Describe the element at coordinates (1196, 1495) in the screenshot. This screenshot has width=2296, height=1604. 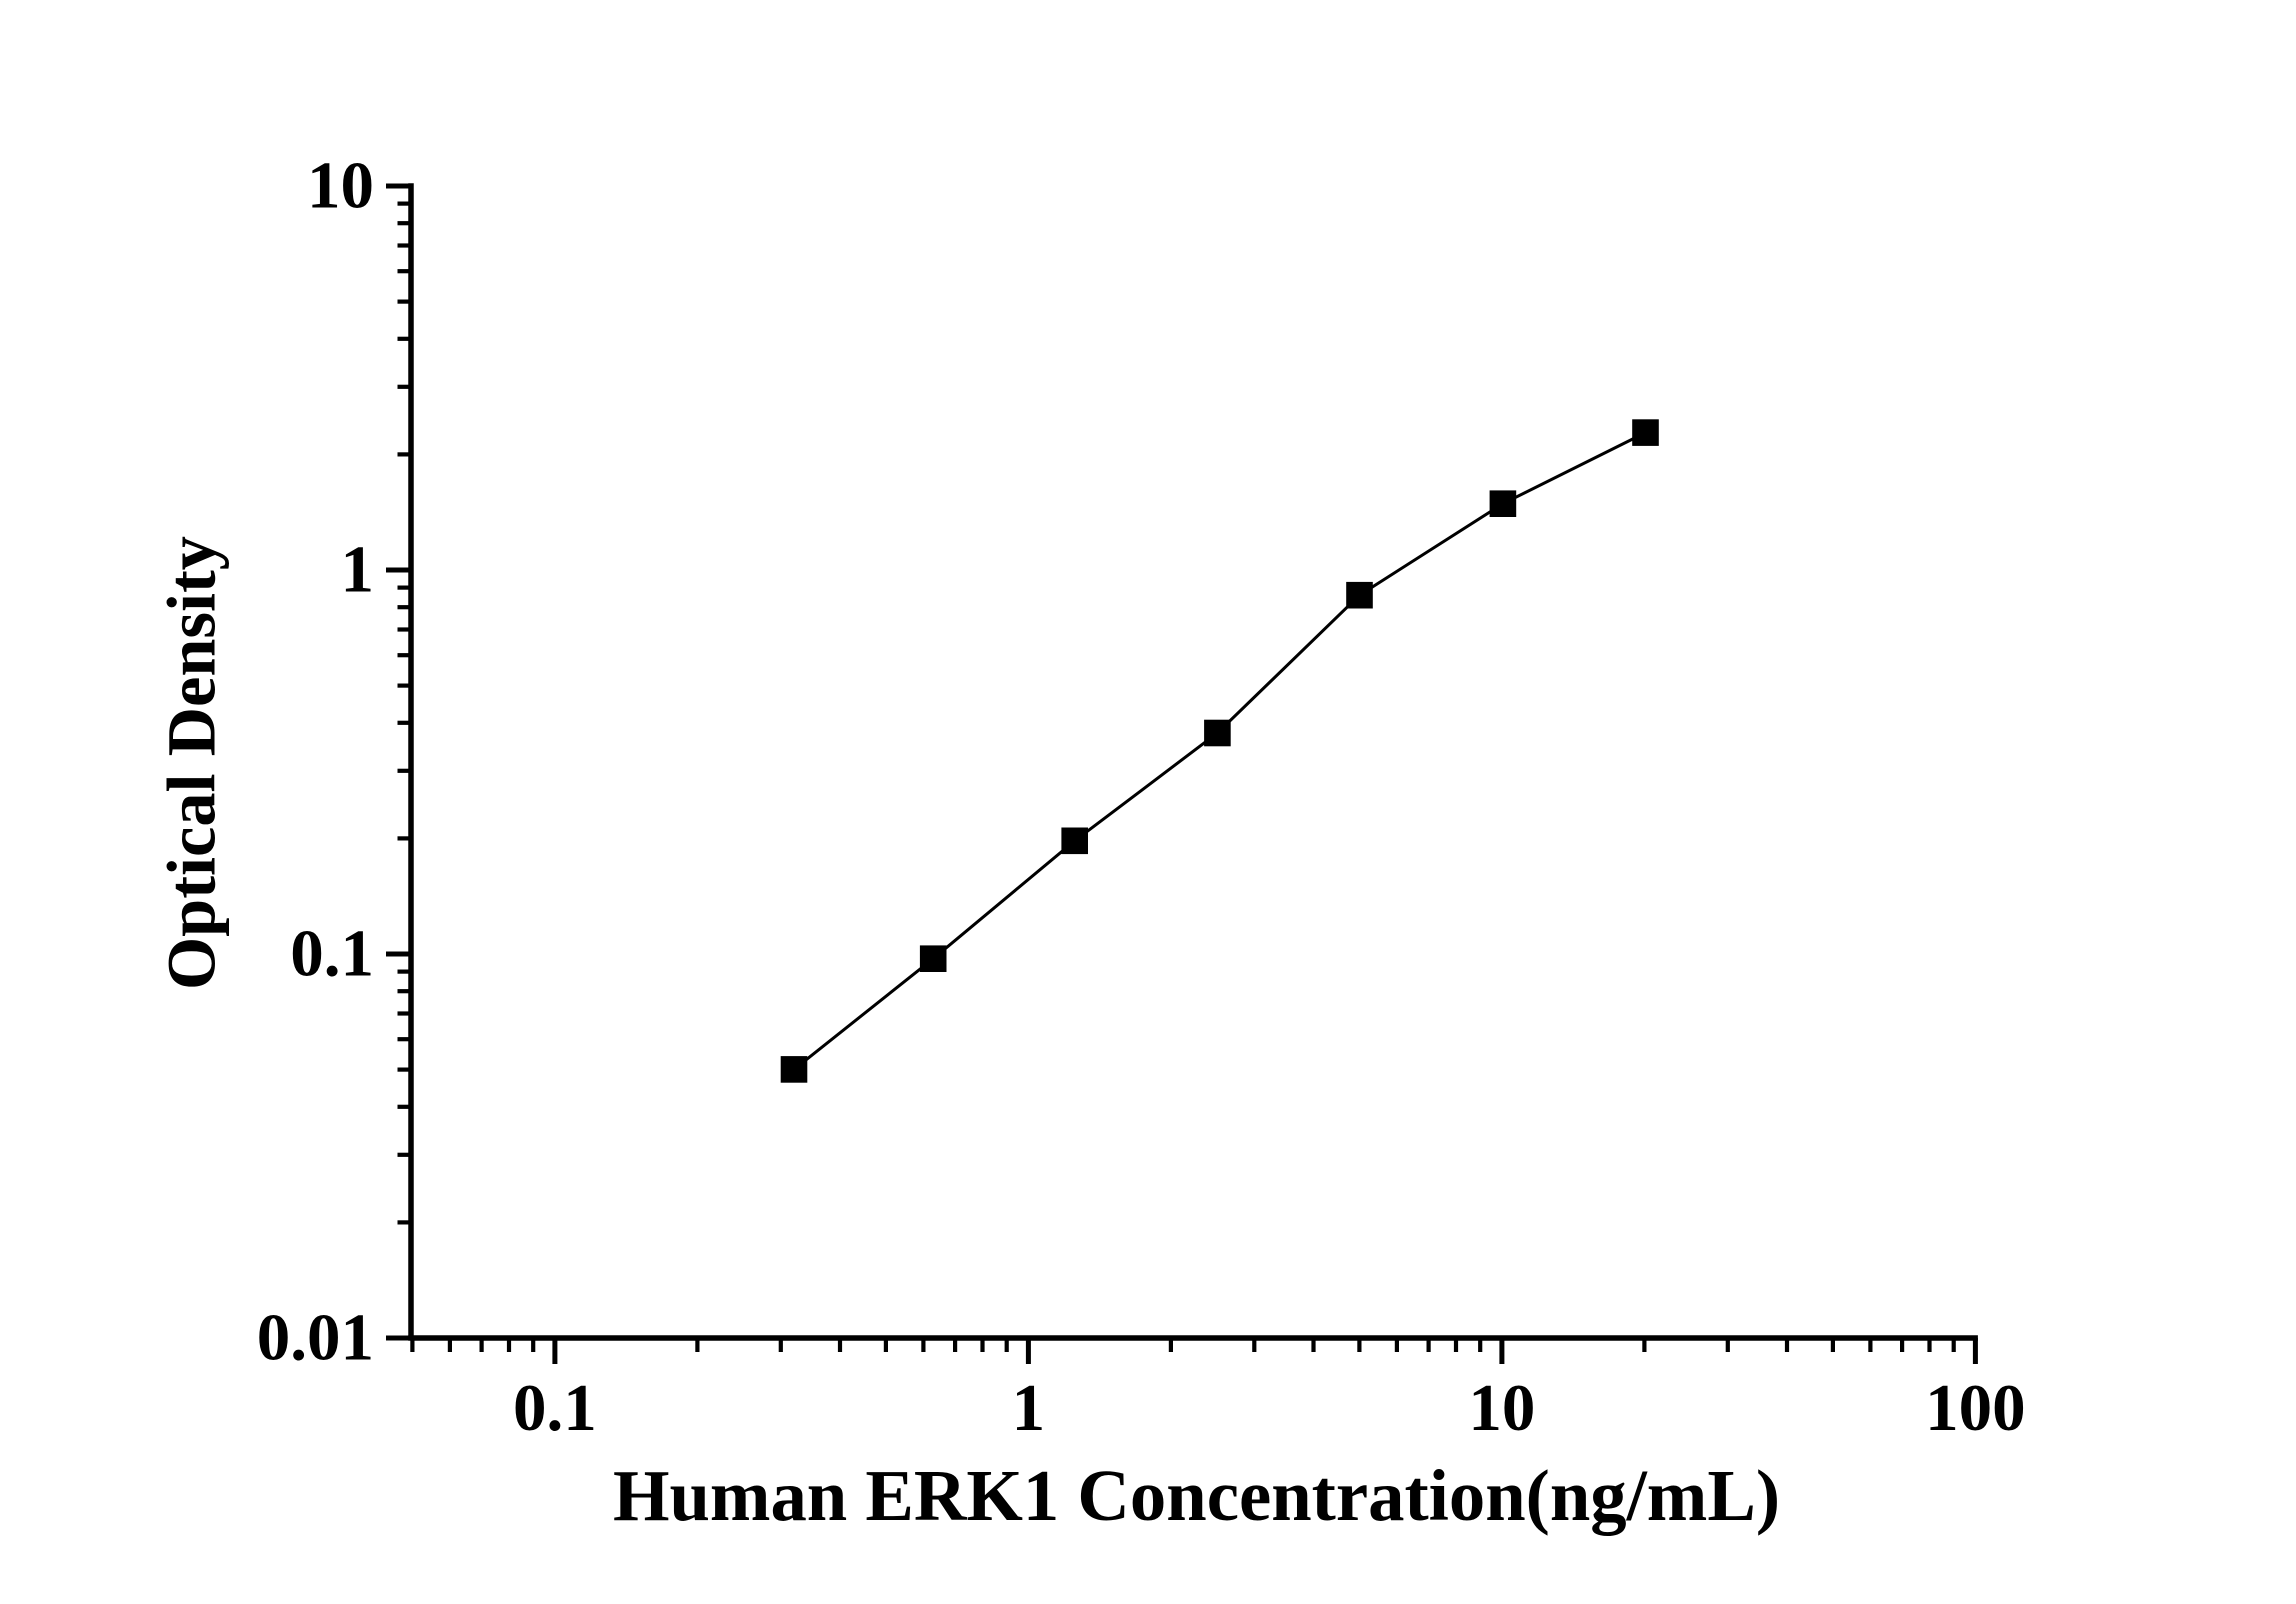
I see `svg-text:Human ERK1 Concentration(ng/mL: Human ERK1 Concentration(ng/mL)` at that location.